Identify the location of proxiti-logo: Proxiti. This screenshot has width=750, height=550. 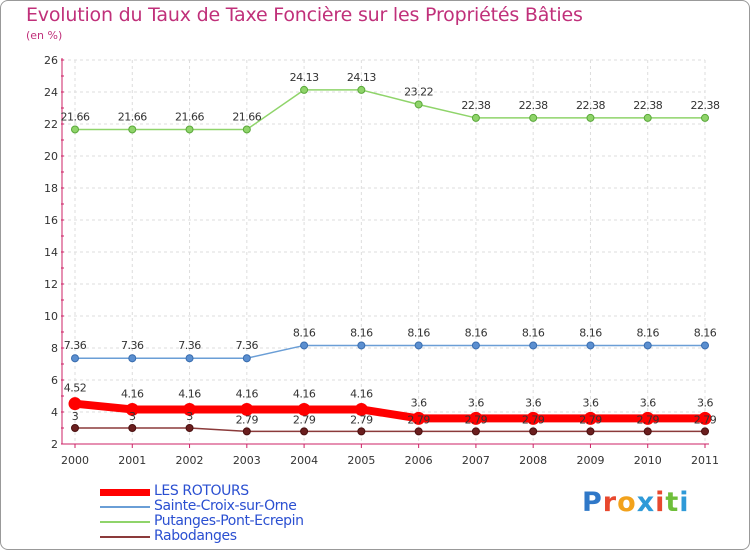
(636, 502).